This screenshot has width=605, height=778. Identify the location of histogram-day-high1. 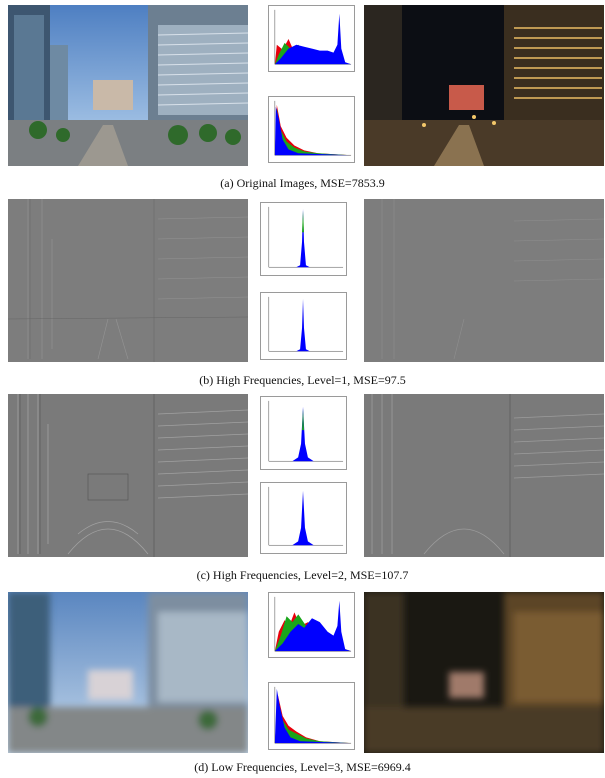
(303, 239).